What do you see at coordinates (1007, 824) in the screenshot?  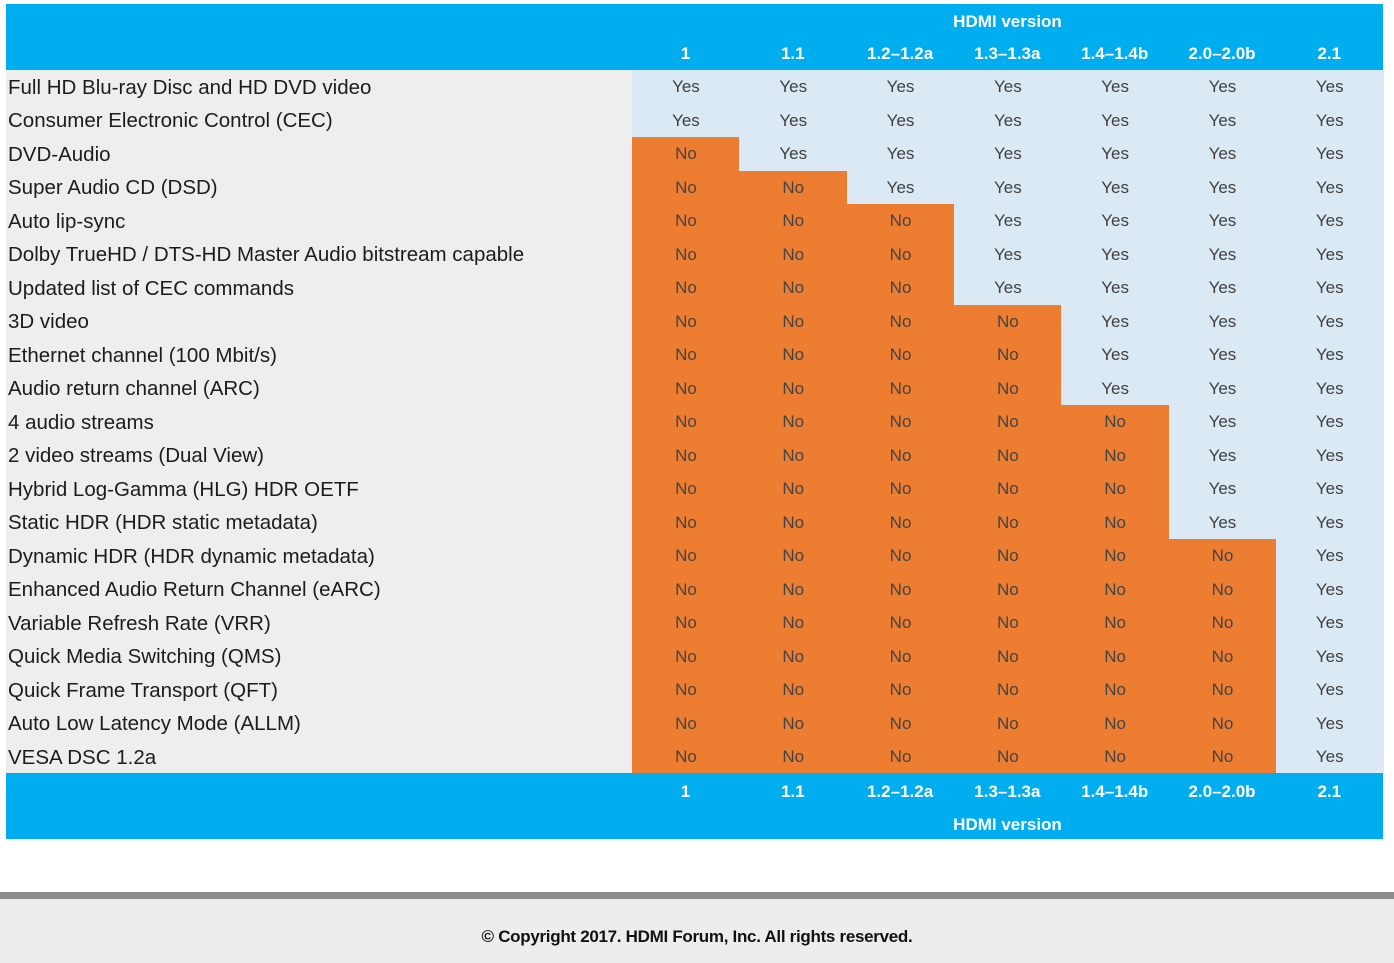 I see `footer-version-title: HDMI version` at bounding box center [1007, 824].